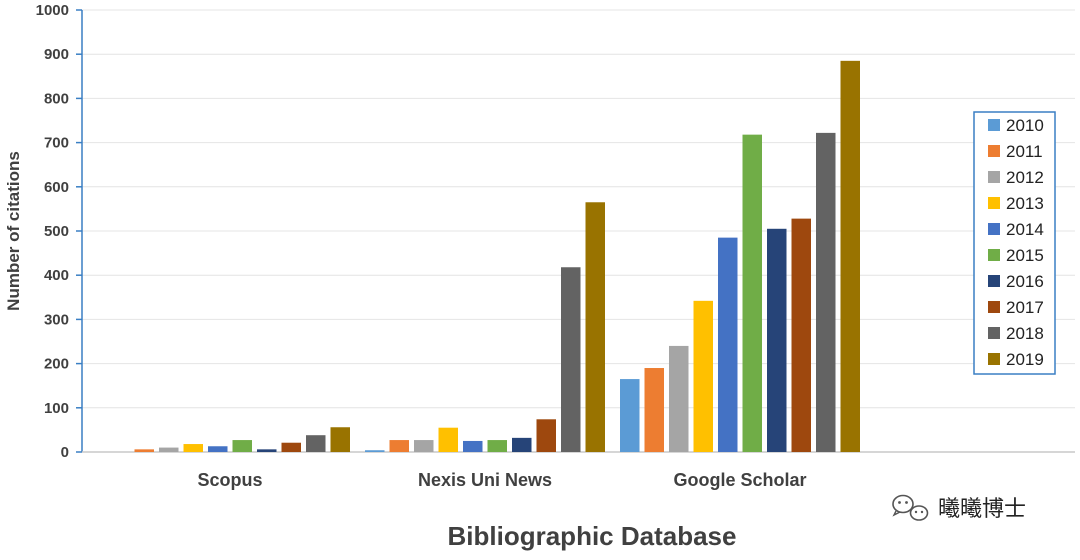  What do you see at coordinates (52, 10) in the screenshot?
I see `y-tick-label: 1000` at bounding box center [52, 10].